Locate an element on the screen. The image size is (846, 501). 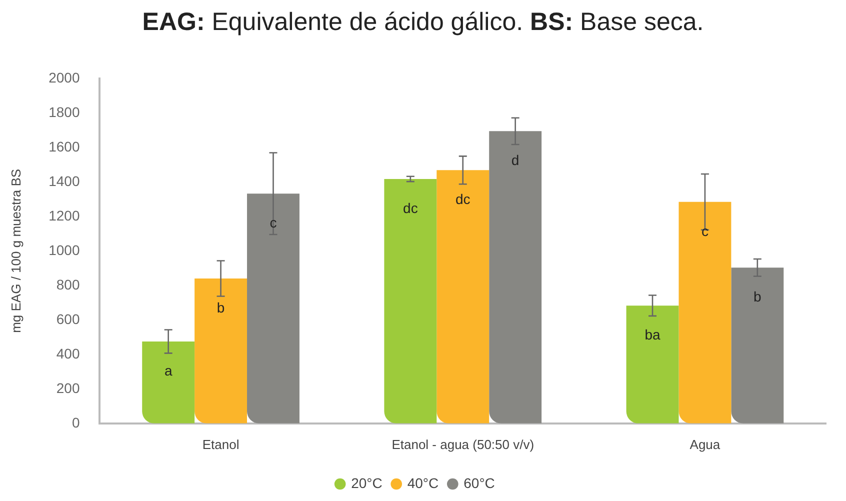
x-tick-label: Etanol - agua (50:50 v/v) is located at coordinates (463, 444).